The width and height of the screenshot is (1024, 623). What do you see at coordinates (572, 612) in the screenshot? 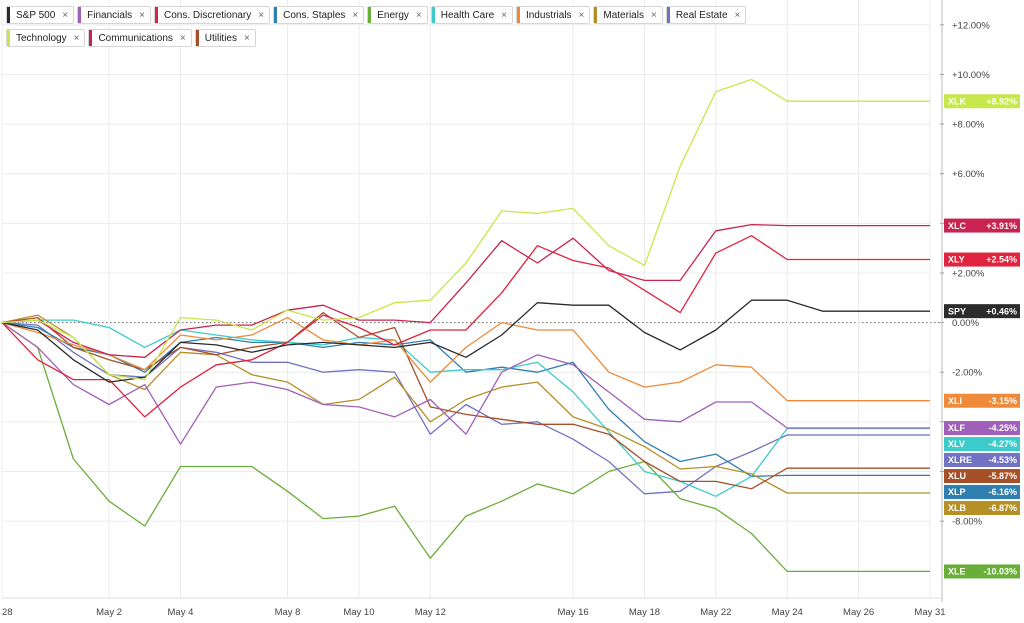
I see `x-tick-label: May 16` at bounding box center [572, 612].